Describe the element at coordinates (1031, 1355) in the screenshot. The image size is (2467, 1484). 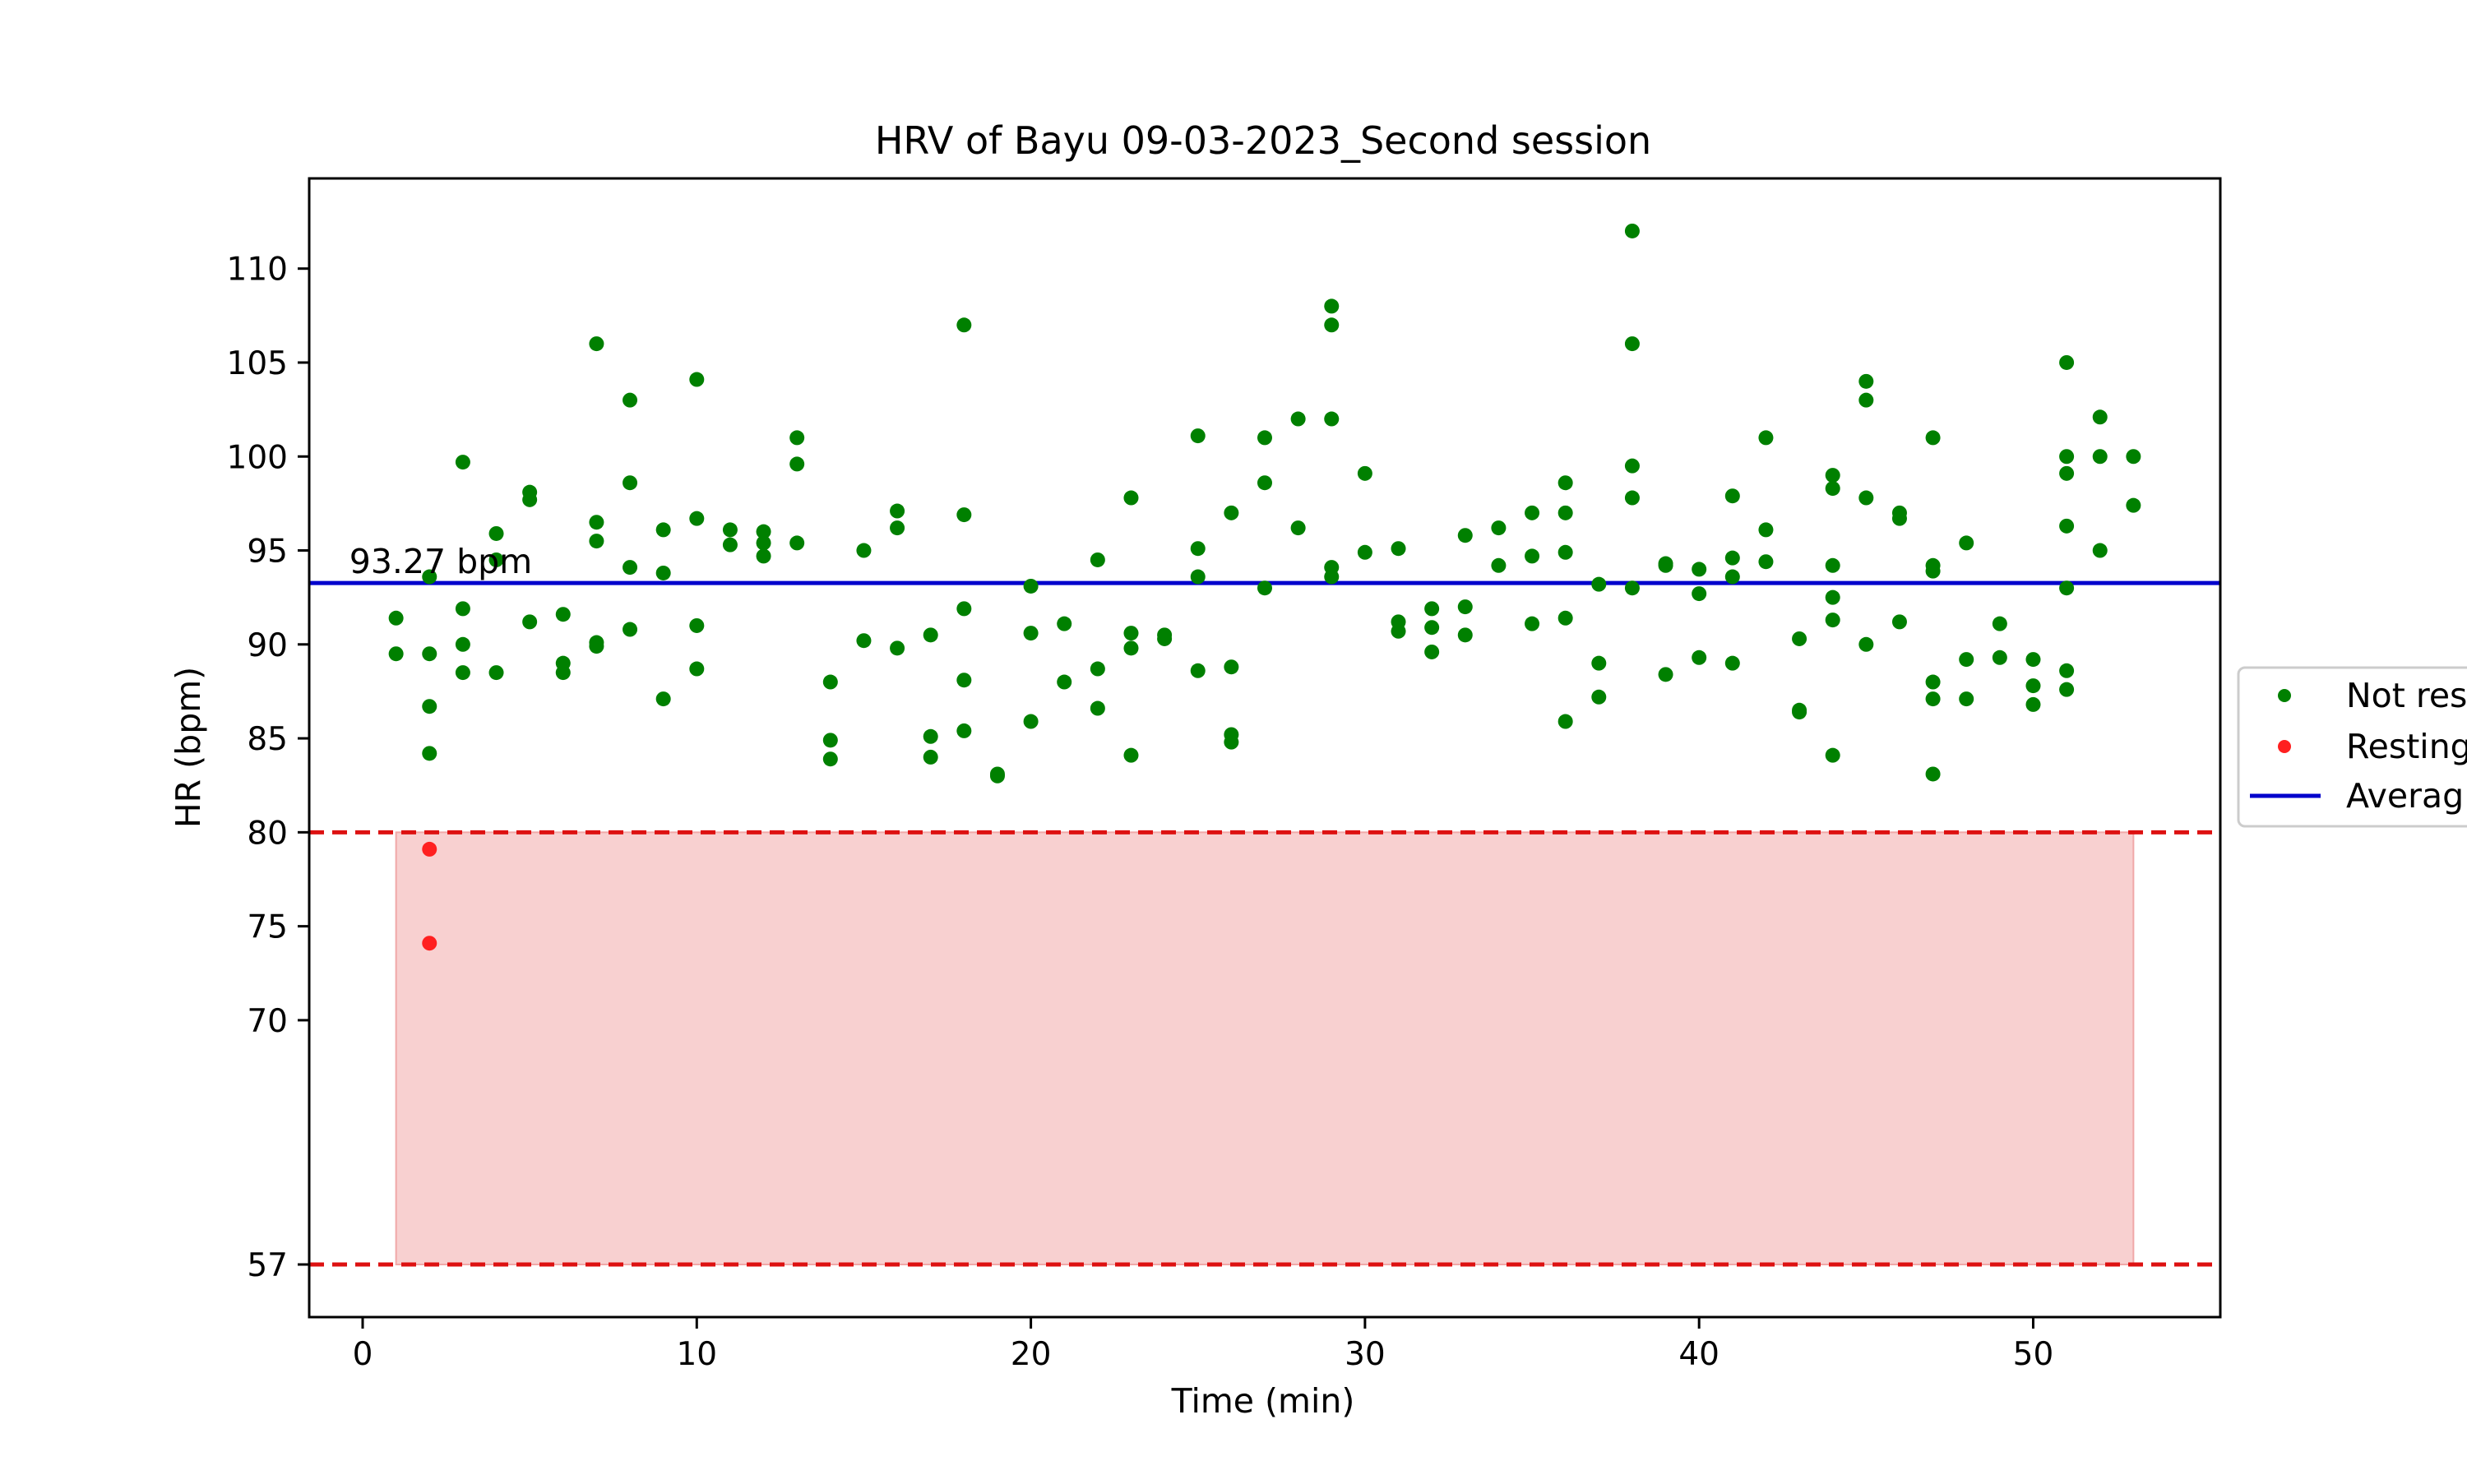
I see `x-tick-label: 20` at that location.